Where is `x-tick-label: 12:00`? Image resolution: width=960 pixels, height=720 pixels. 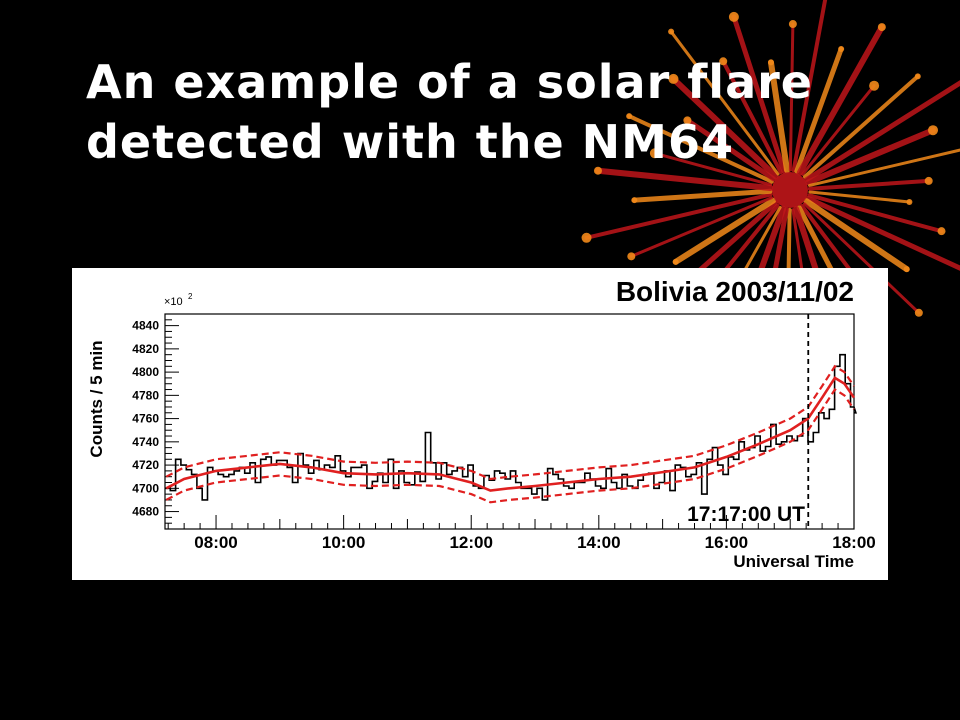
x-tick-label: 12:00 is located at coordinates (470, 542).